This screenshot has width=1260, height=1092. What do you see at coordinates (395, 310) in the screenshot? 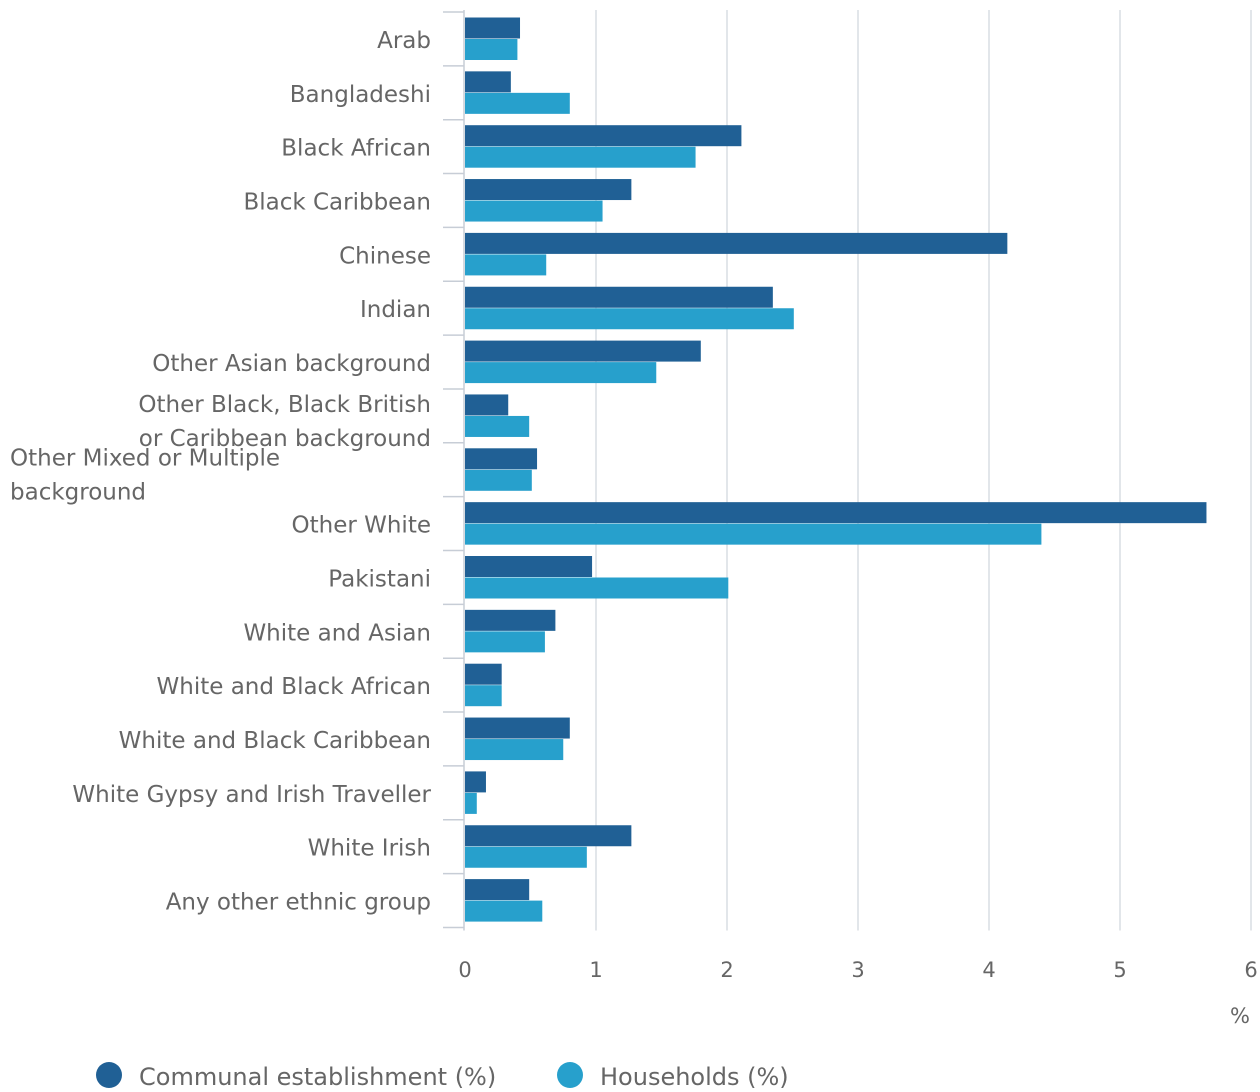
I see `category-label: Indian` at bounding box center [395, 310].